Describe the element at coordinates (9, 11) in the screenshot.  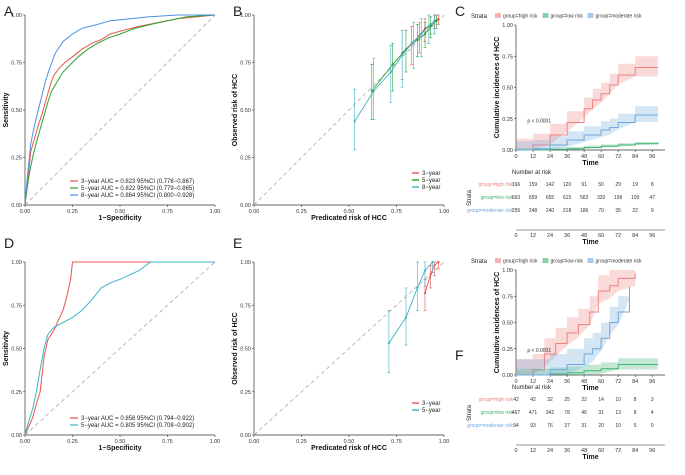
I see `panel-letter-a: A` at that location.